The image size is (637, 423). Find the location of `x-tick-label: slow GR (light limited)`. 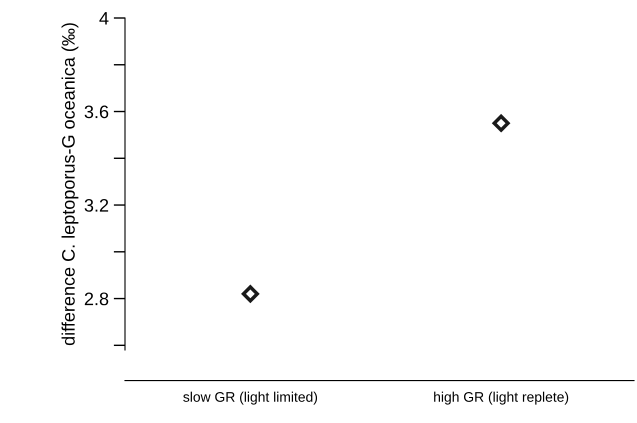

x-tick-label: slow GR (light limited) is located at coordinates (250, 398).